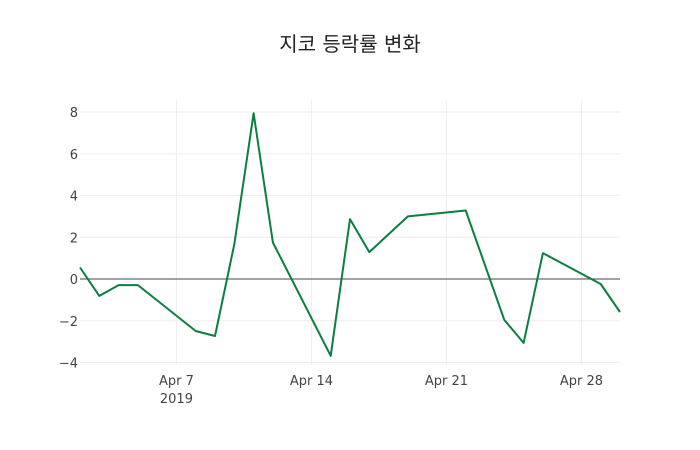  What do you see at coordinates (176, 381) in the screenshot?
I see `x-tick-label: Apr 7` at bounding box center [176, 381].